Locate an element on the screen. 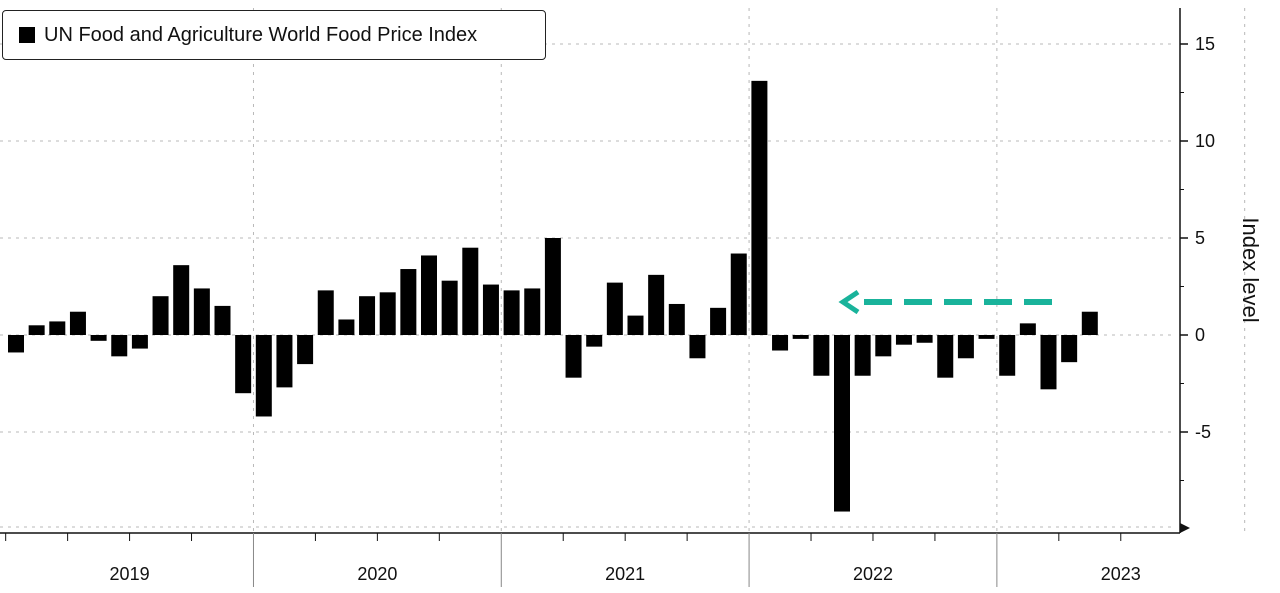 Image resolution: width=1280 pixels, height=593 pixels. y-axis-end-marker is located at coordinates (1185, 528).